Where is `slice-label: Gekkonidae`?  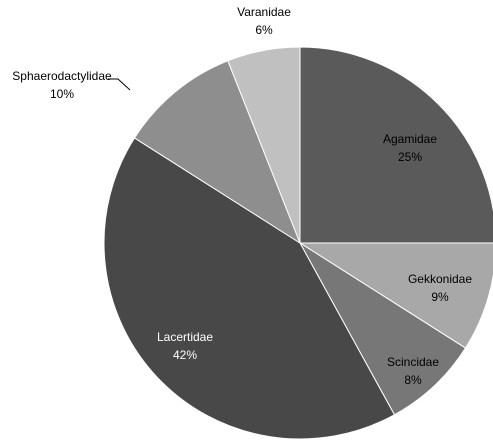
slice-label: Gekkonidae is located at coordinates (440, 279).